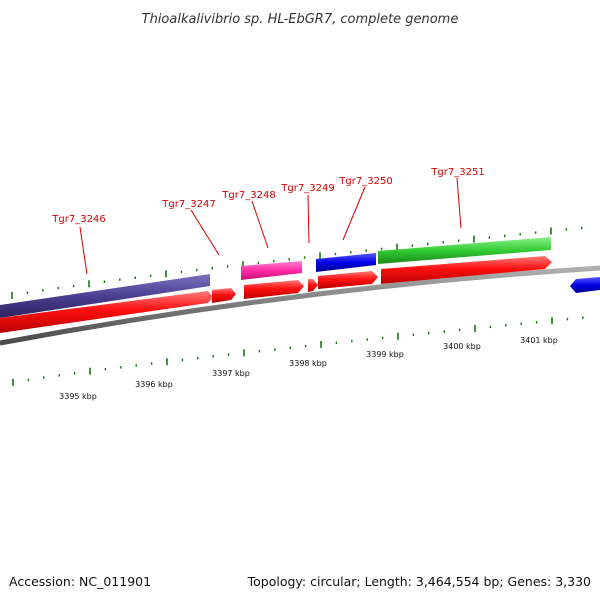  Describe the element at coordinates (385, 354) in the screenshot. I see `kbp-label-3399: 3399 kbp` at that location.